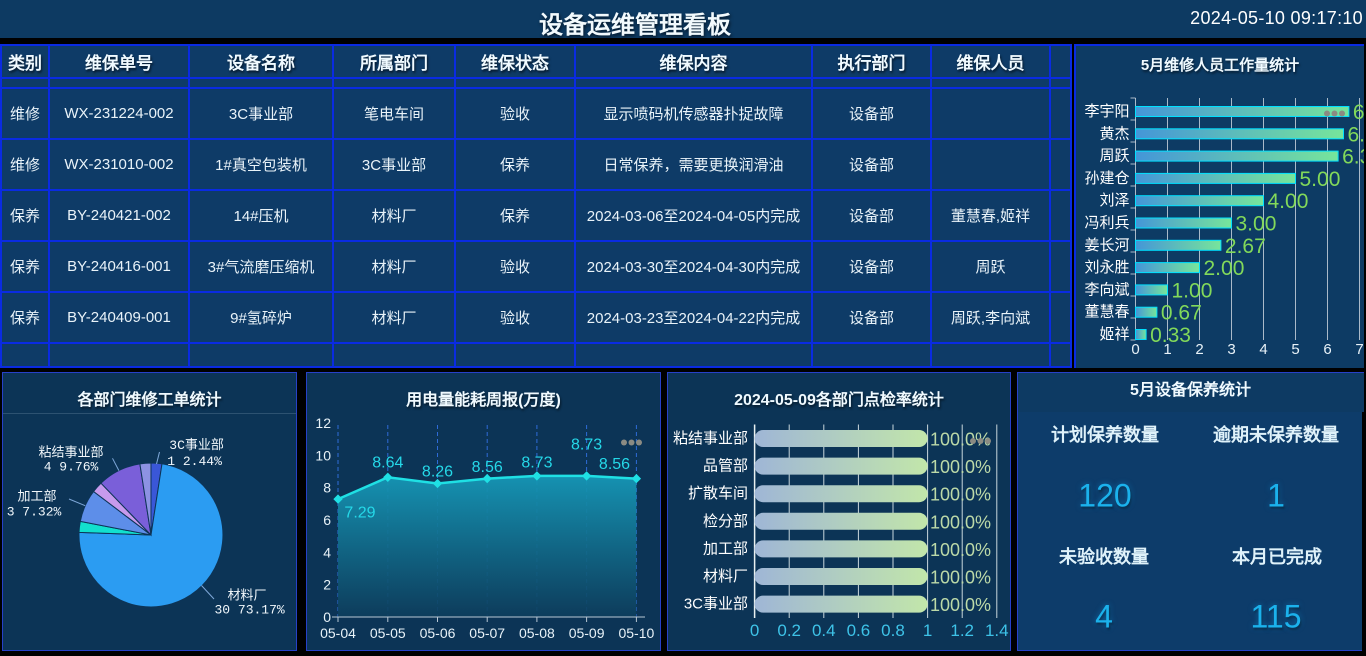 The width and height of the screenshot is (1366, 656). What do you see at coordinates (323, 455) in the screenshot?
I see `svg-text: 10` at bounding box center [323, 455].